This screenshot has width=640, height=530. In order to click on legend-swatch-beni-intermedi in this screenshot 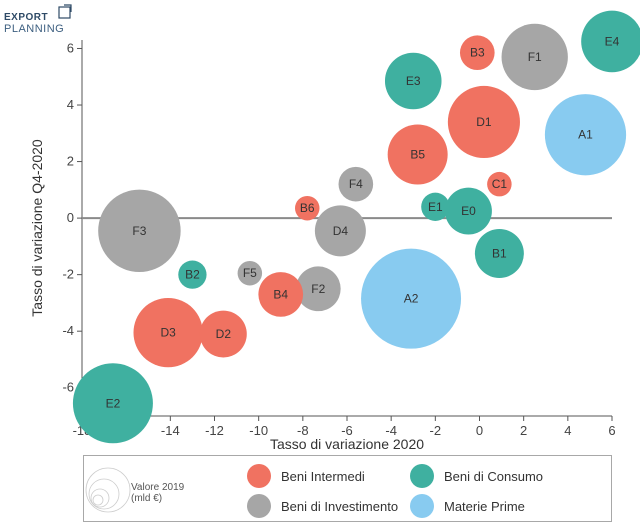, I will do `click(259, 476)`.